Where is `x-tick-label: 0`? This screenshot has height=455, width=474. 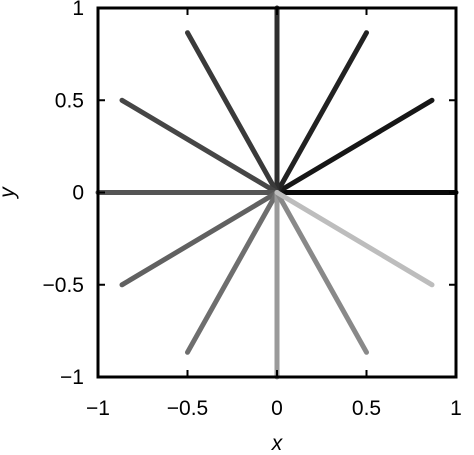
x-tick-label: 0 is located at coordinates (277, 408).